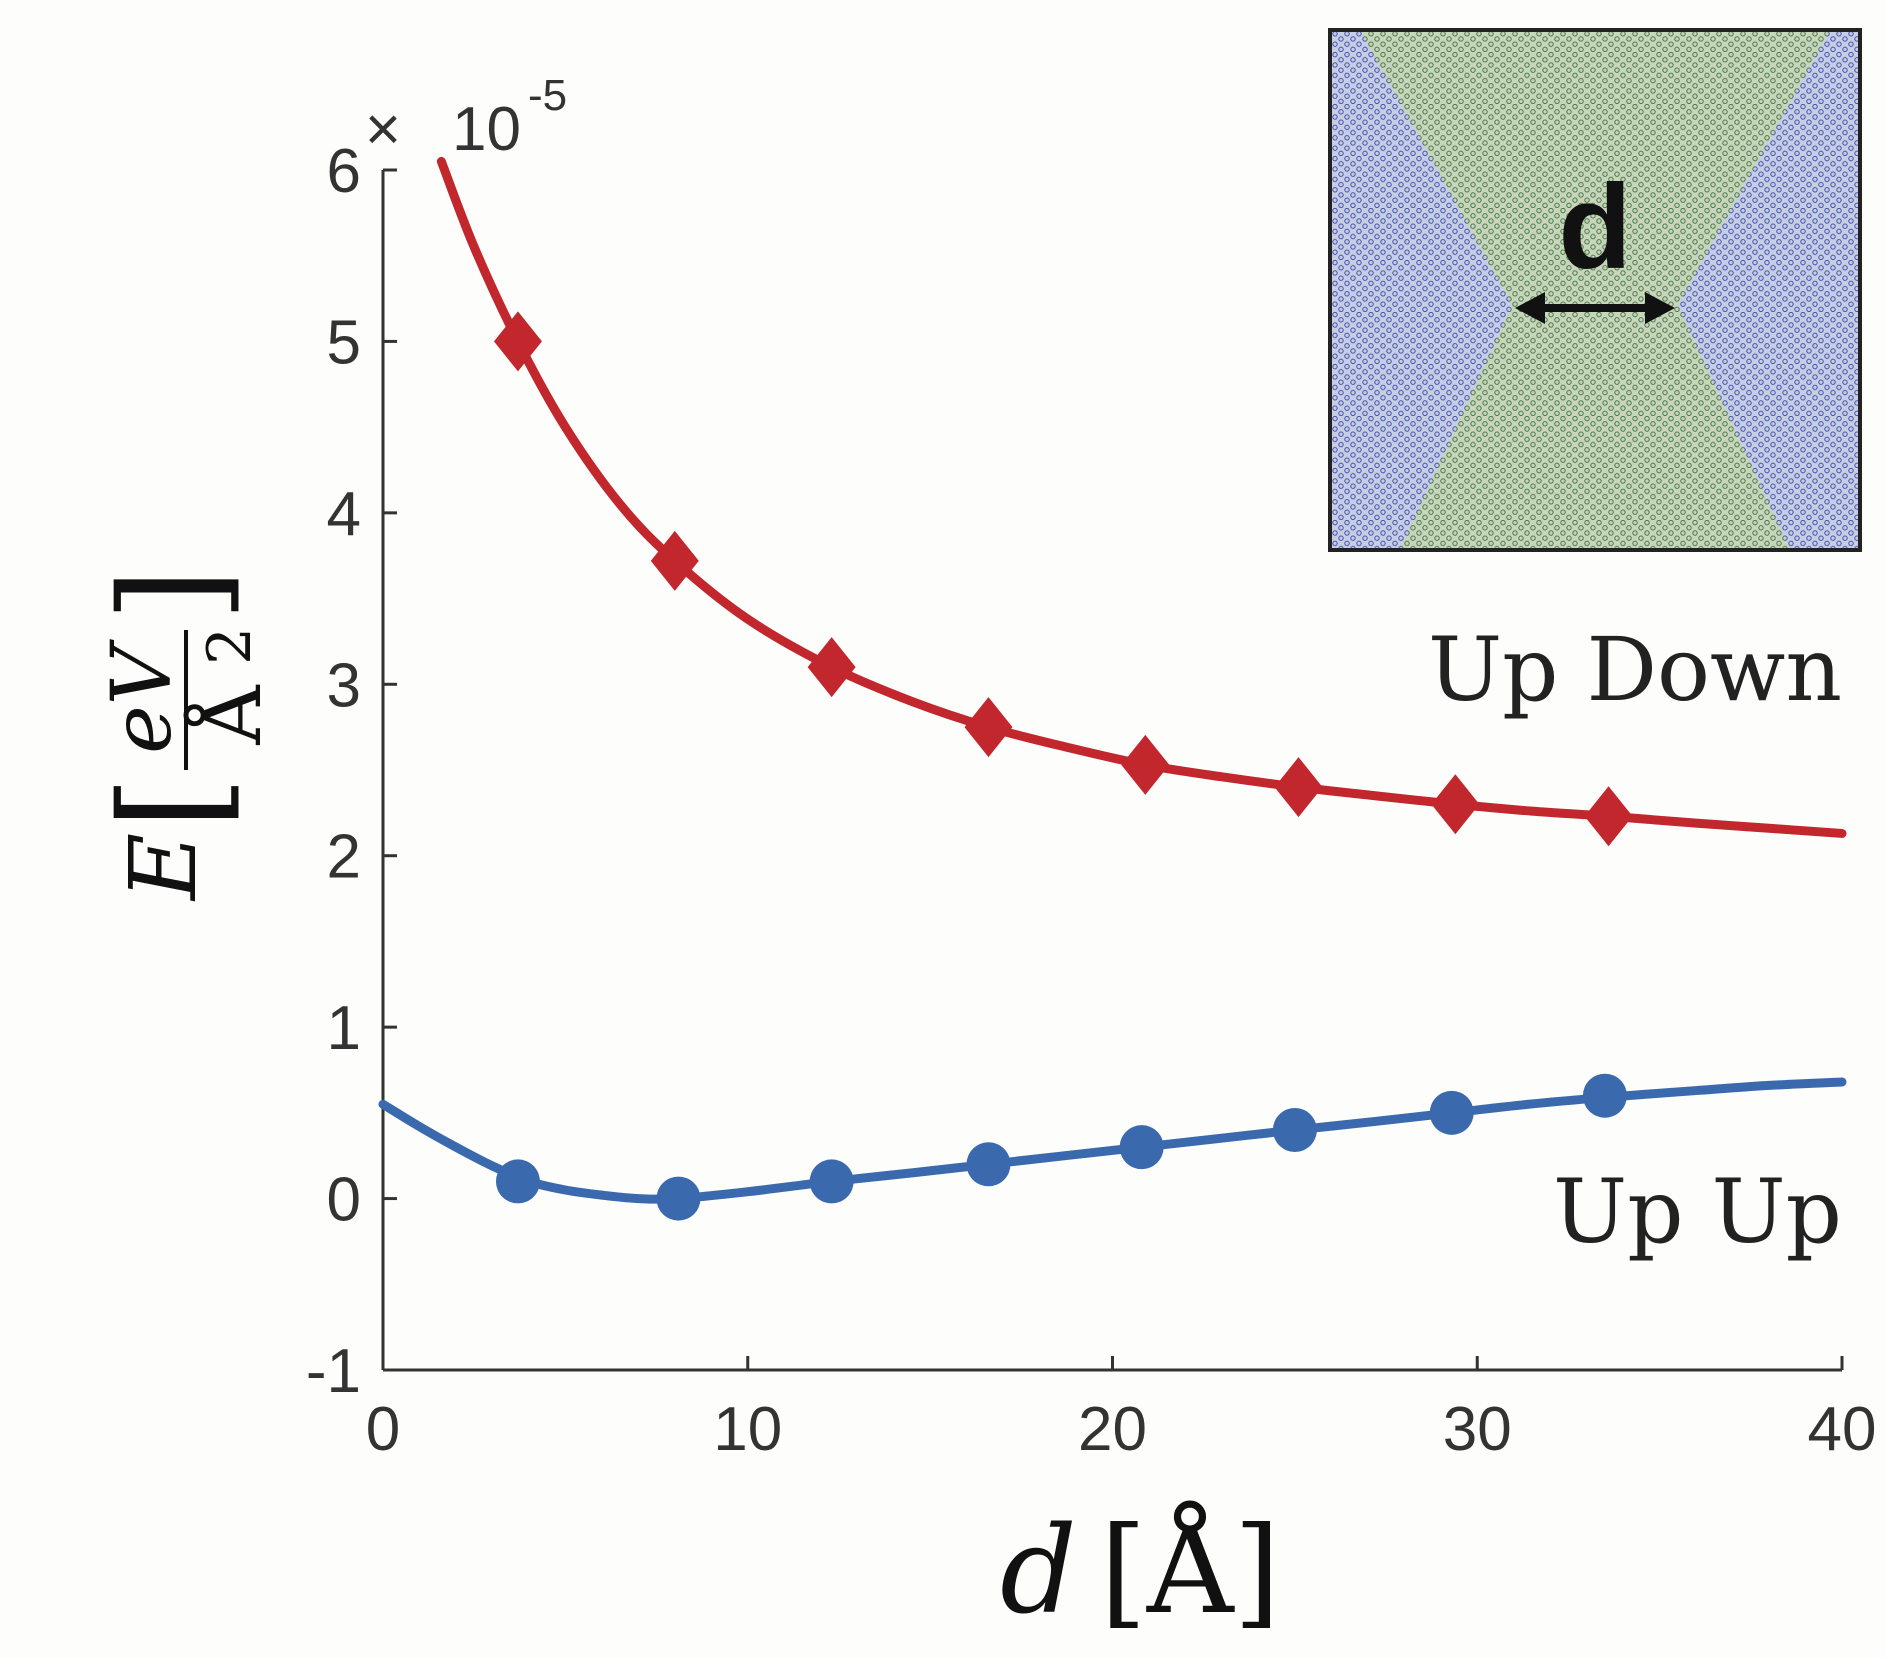 The image size is (1886, 1658). What do you see at coordinates (1842, 1429) in the screenshot?
I see `x-tick-label: 40` at bounding box center [1842, 1429].